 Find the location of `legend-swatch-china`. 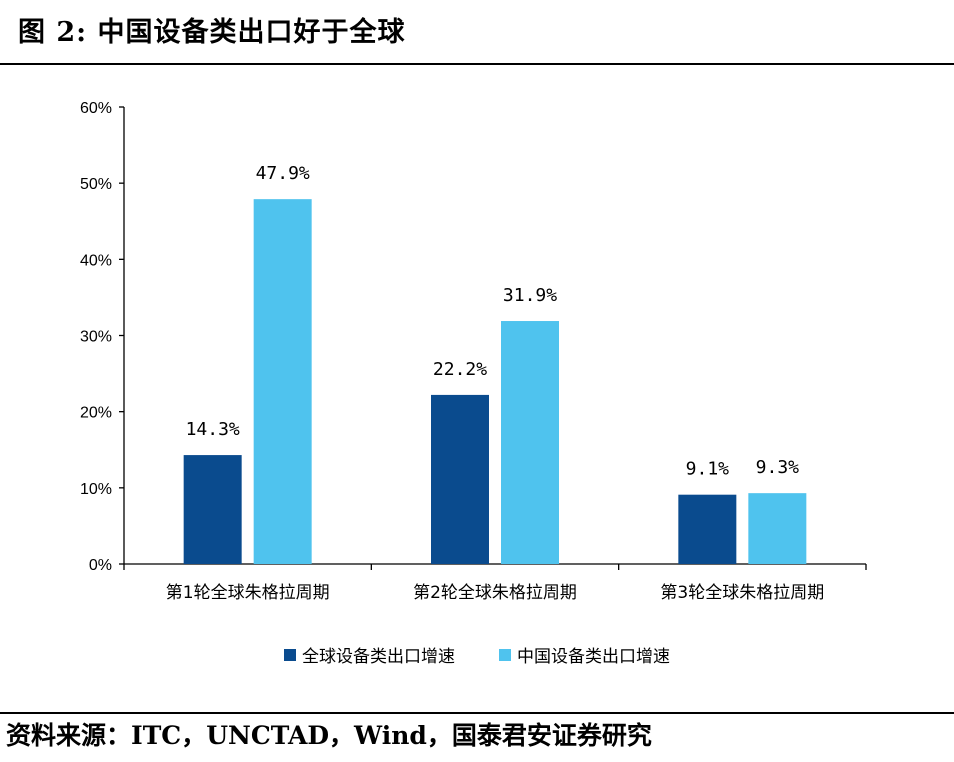

legend-swatch-china is located at coordinates (505, 654).